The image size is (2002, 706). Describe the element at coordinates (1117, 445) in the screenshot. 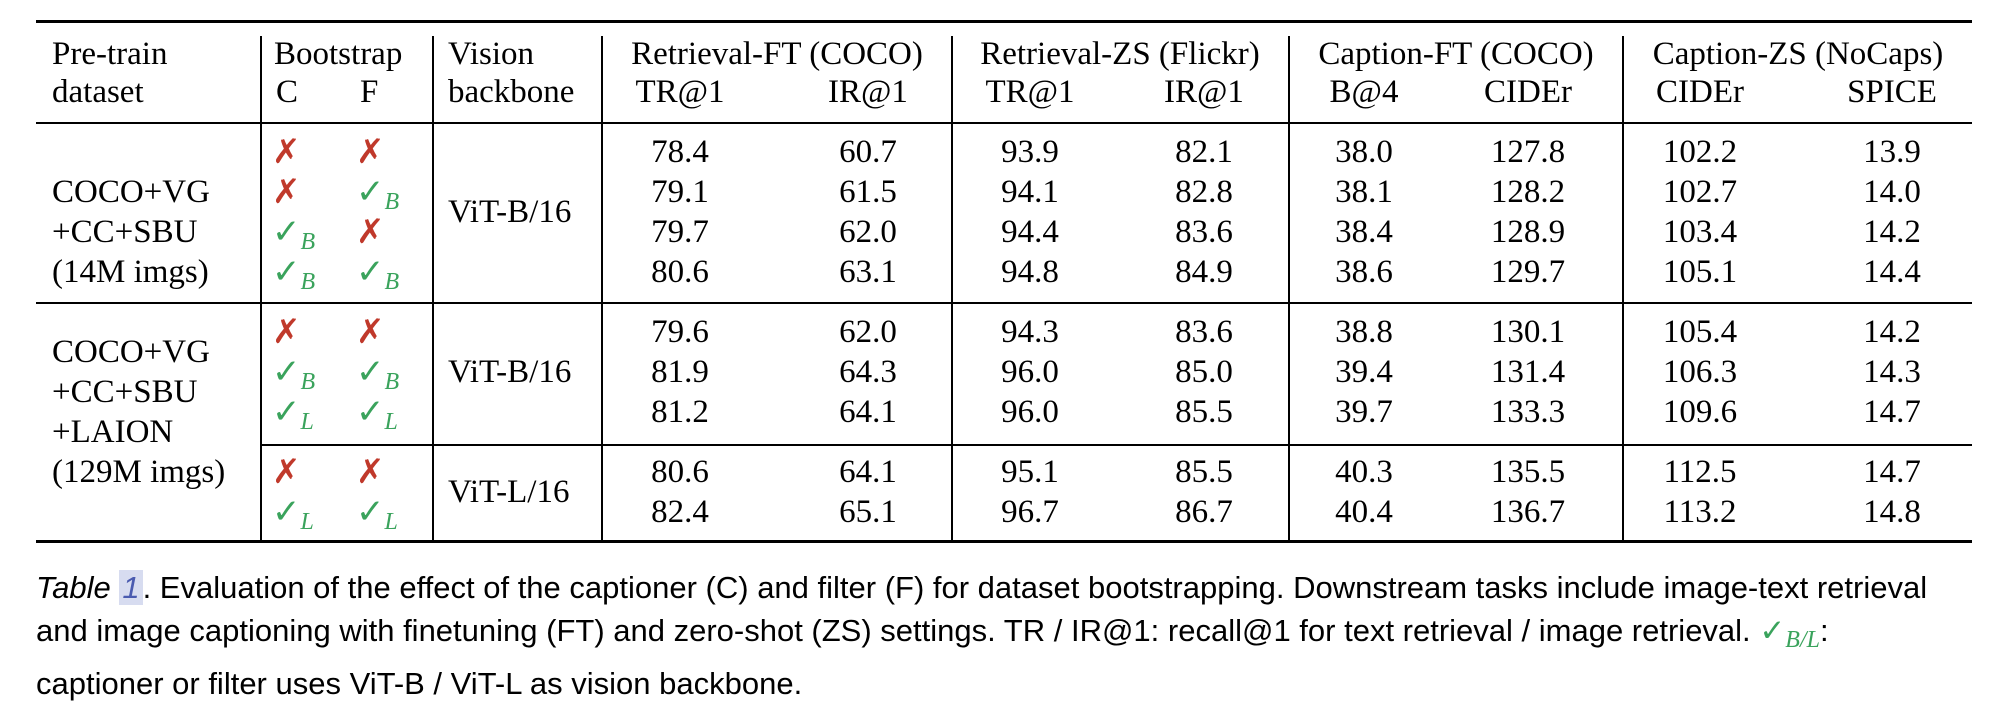

I see `laion-subgroup-rule` at that location.